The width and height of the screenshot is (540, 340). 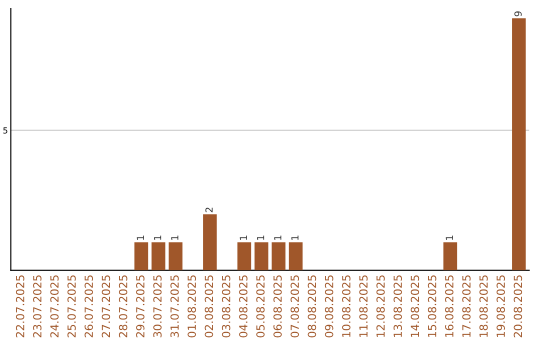 I want to click on x-tick-label: 13.08.2025, so click(x=398, y=306).